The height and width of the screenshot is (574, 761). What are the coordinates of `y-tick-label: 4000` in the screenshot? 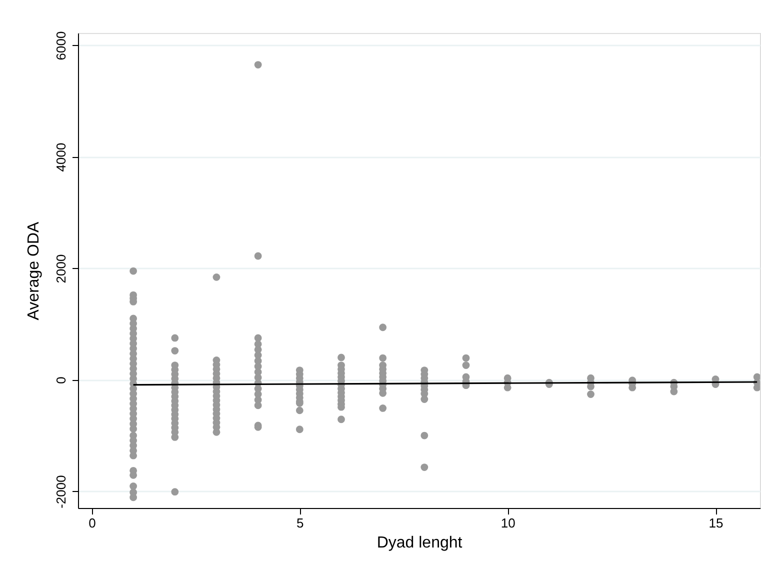 It's located at (61, 157).